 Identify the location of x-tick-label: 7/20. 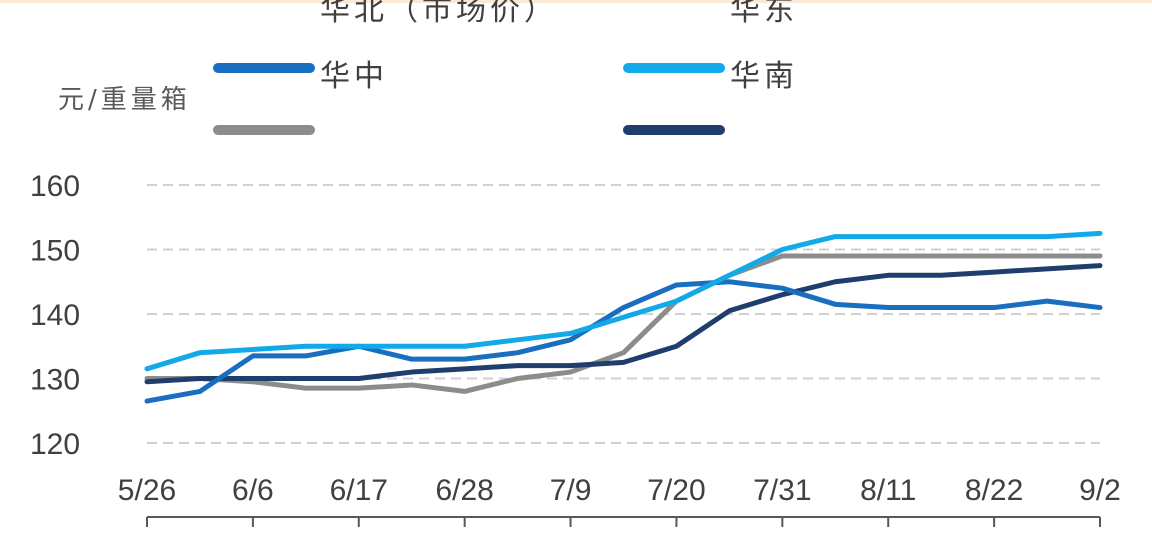
(676, 490).